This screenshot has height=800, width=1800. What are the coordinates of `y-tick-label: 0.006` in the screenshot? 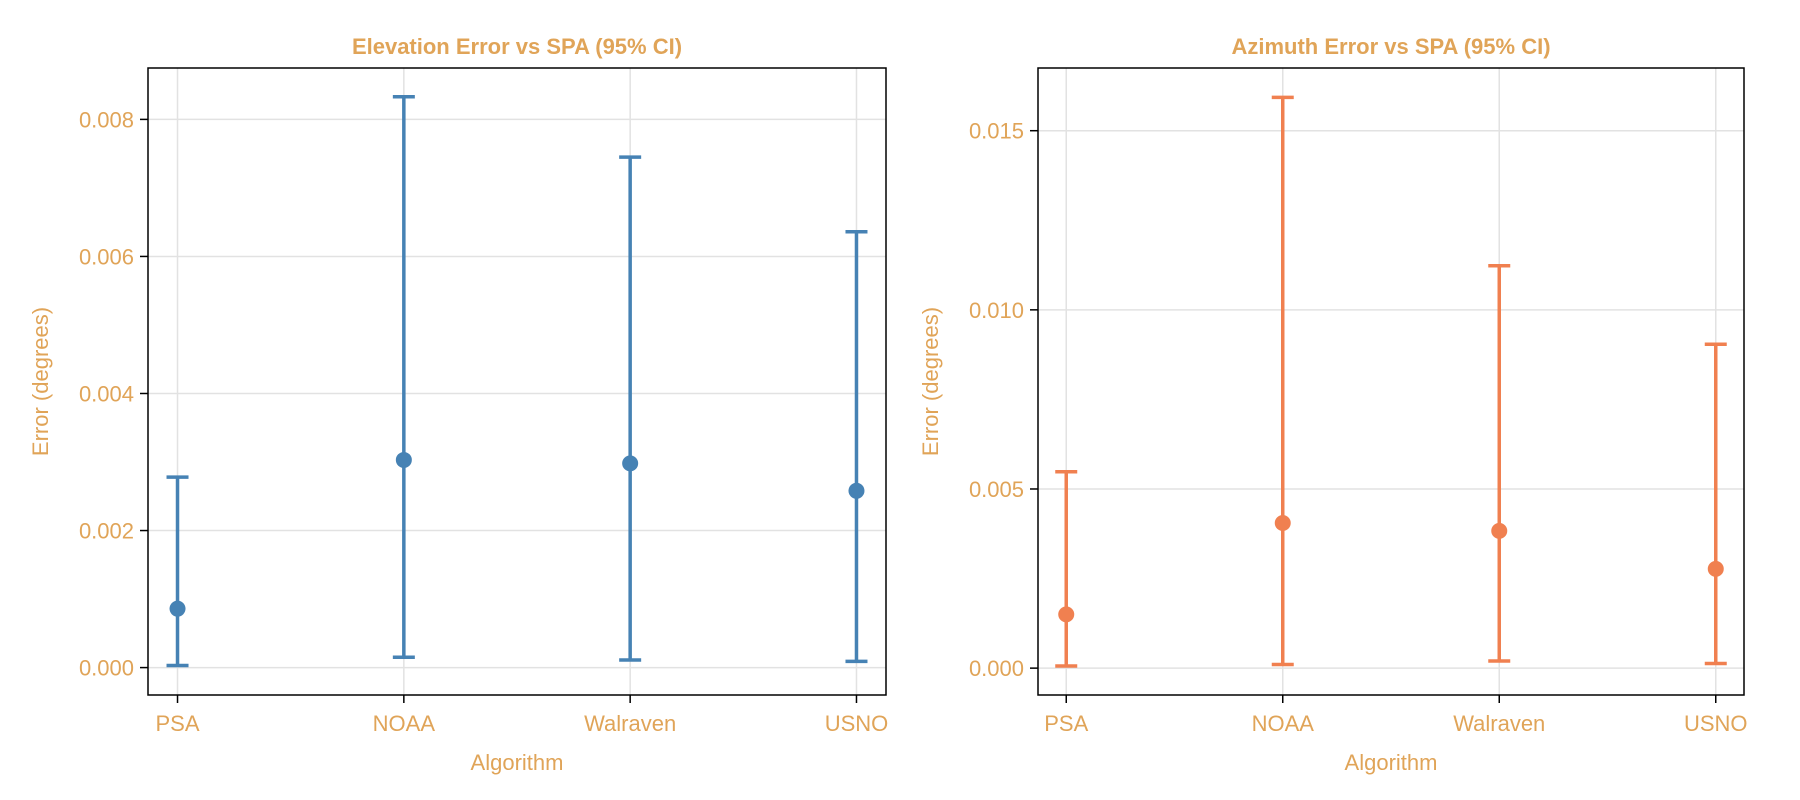 It's located at (106, 256).